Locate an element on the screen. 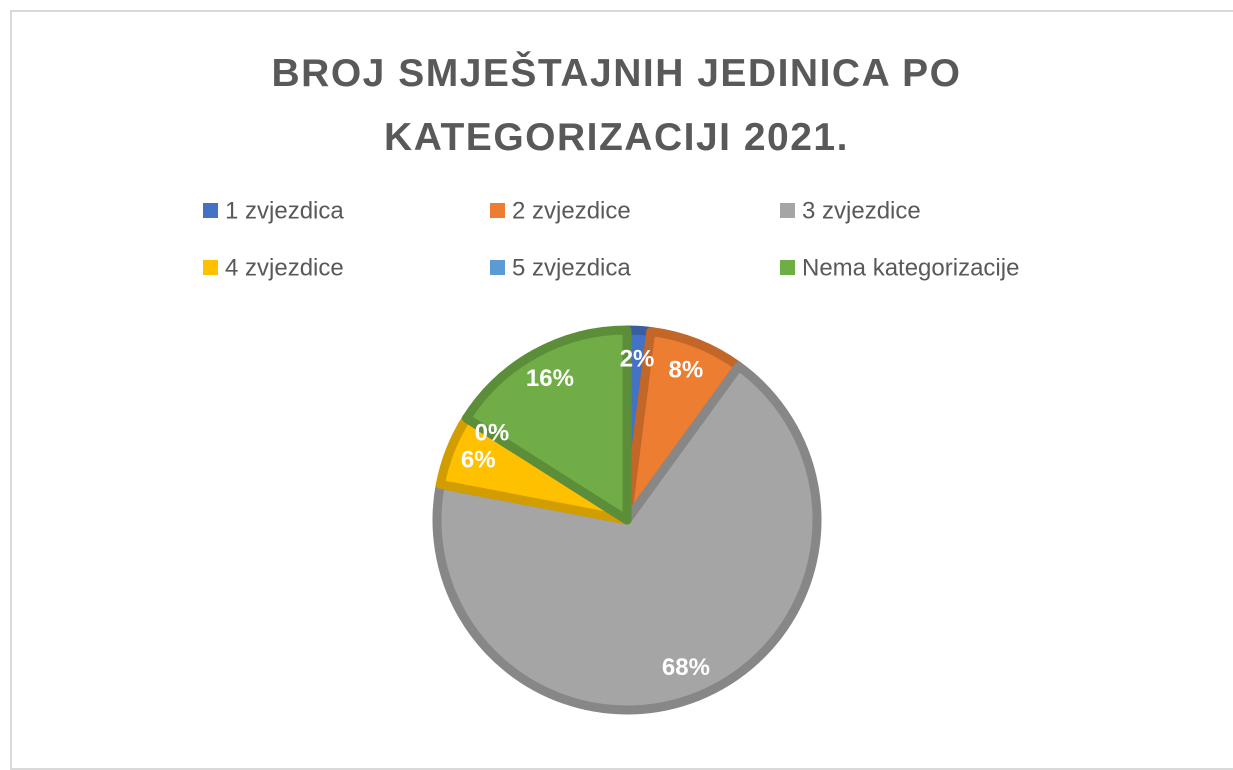 This screenshot has height=770, width=1233. data-label: 6% is located at coordinates (478, 459).